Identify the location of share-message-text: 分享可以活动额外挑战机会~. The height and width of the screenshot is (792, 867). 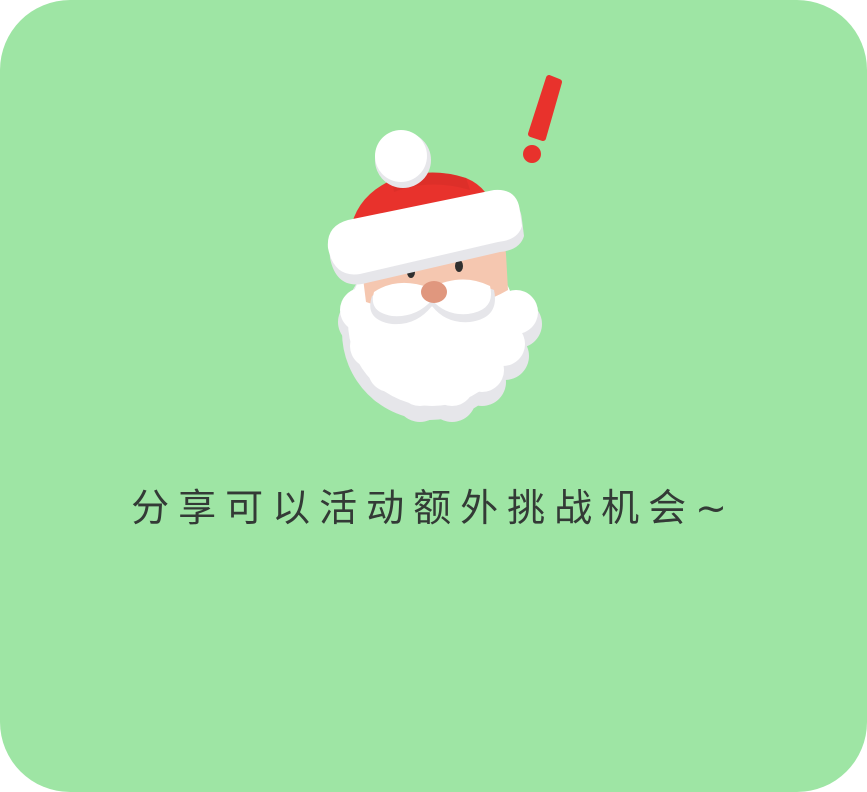
(433, 508).